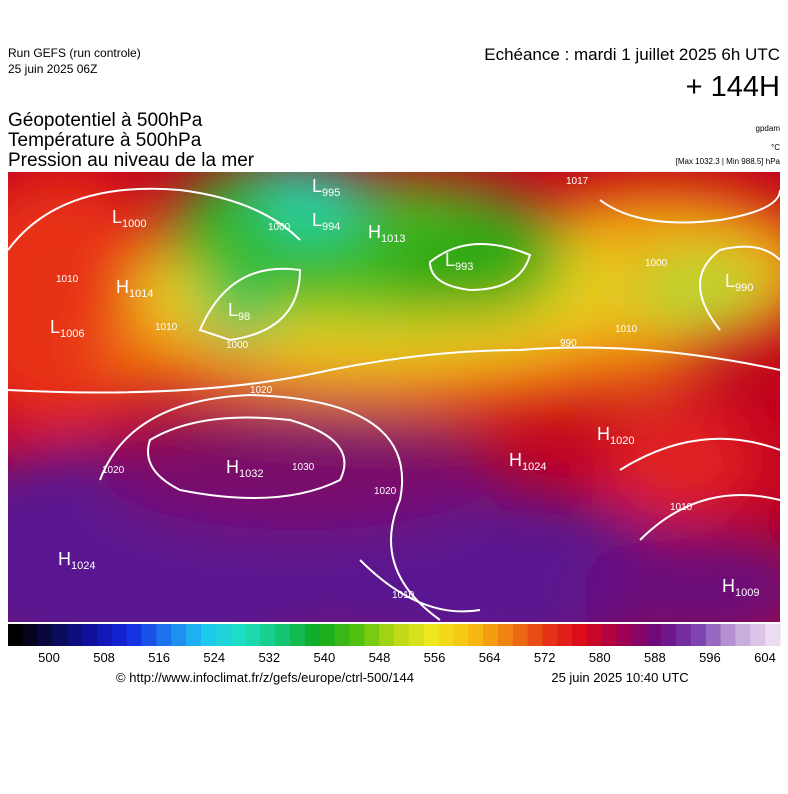  I want to click on pressure-center: L994, so click(326, 221).